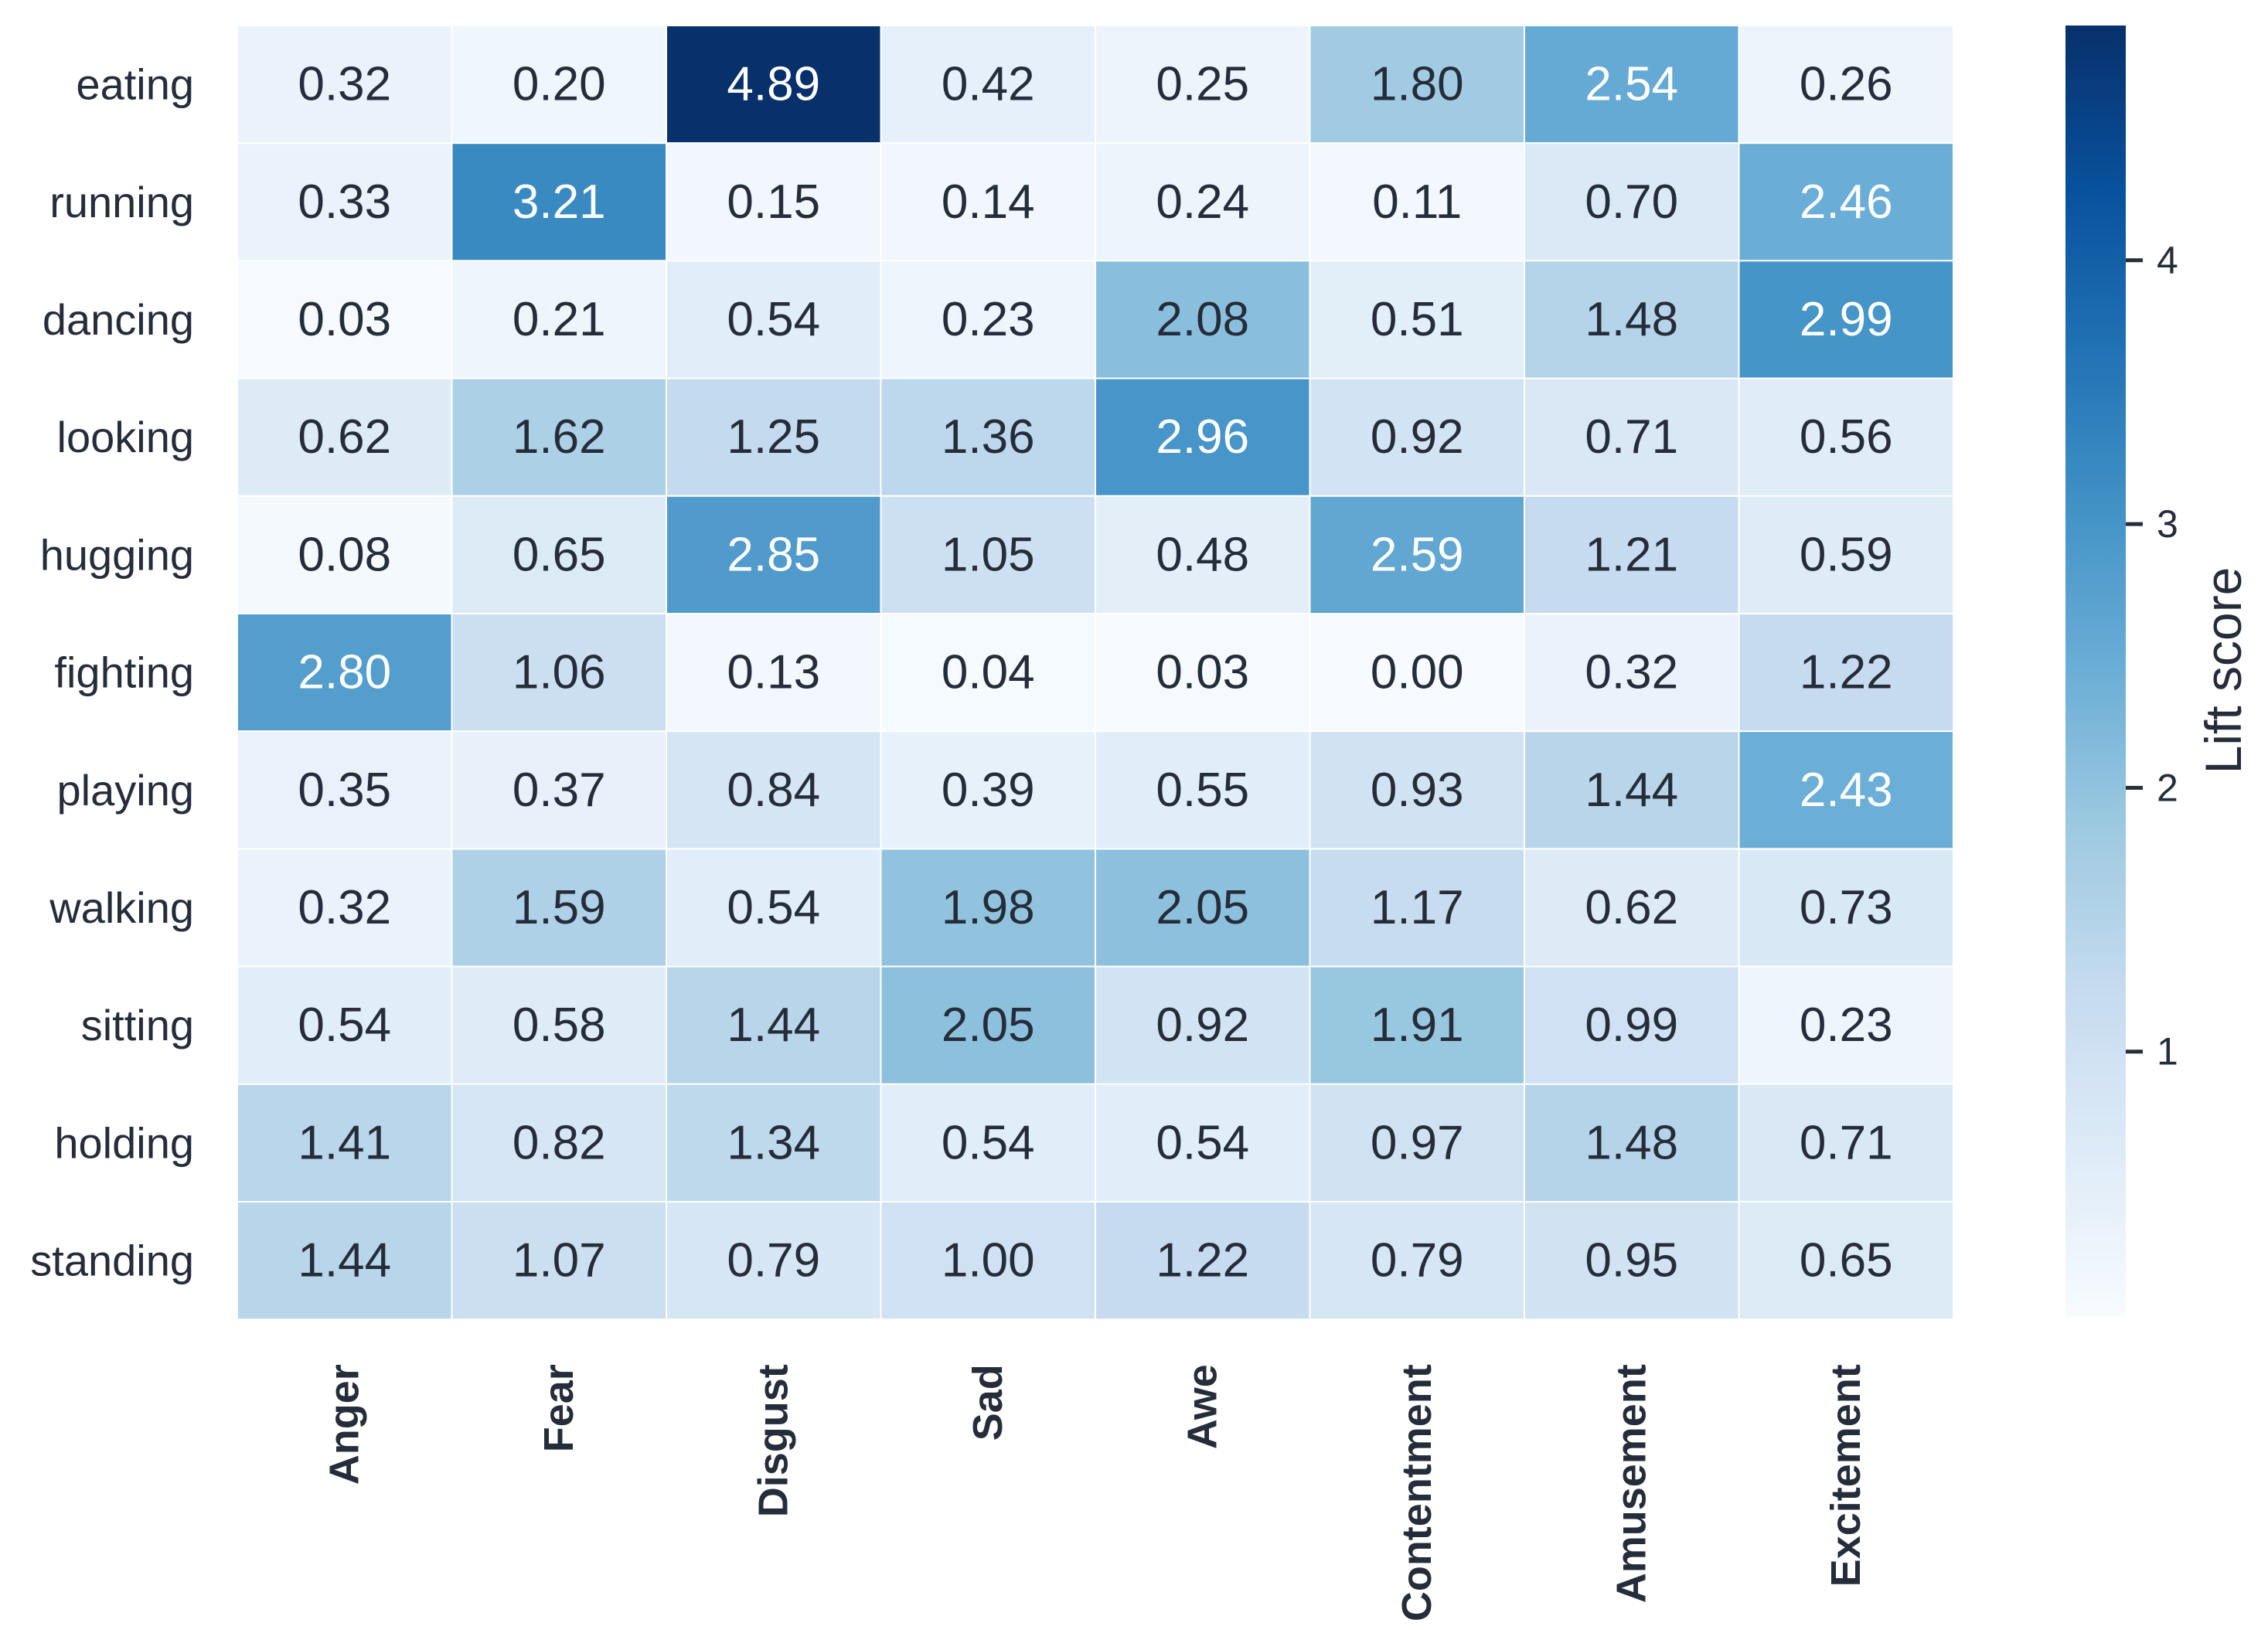 The image size is (2268, 1650). I want to click on heatmap-cell-value: 1.98, so click(988, 907).